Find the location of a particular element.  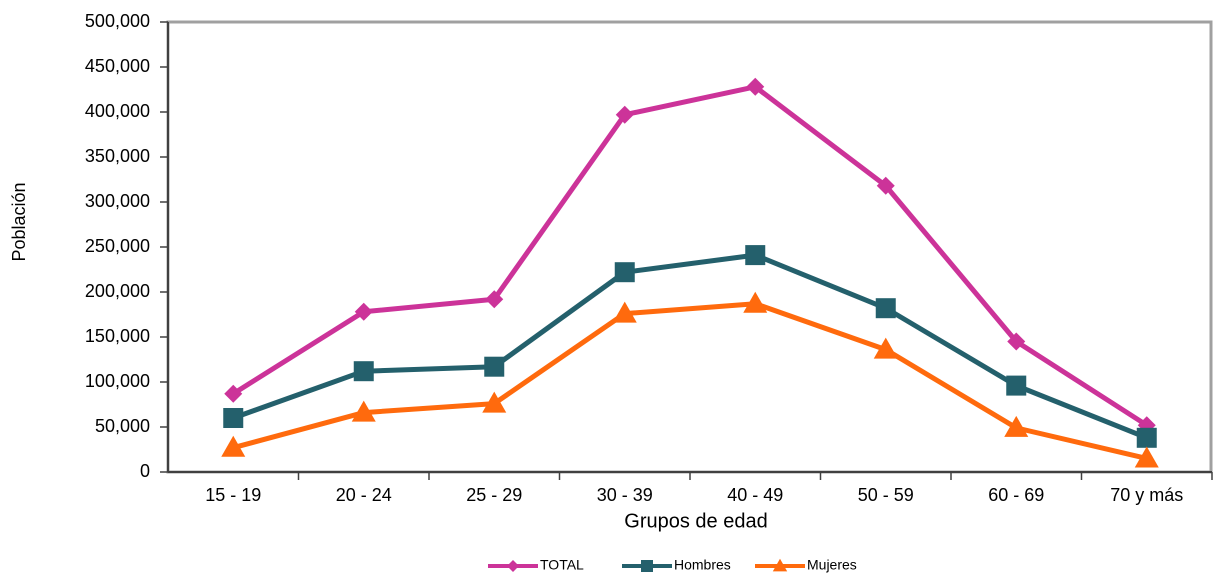

y-axis-title: Población is located at coordinates (19, 221).